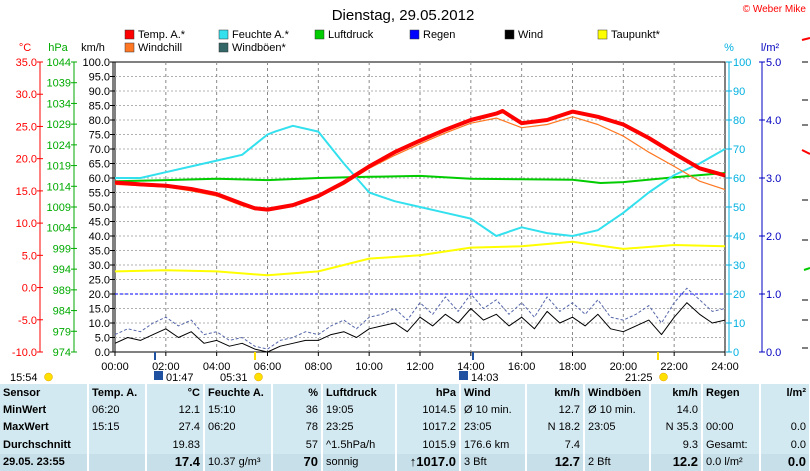 This screenshot has width=810, height=471. I want to click on temp-value: 12.1, so click(175, 410).